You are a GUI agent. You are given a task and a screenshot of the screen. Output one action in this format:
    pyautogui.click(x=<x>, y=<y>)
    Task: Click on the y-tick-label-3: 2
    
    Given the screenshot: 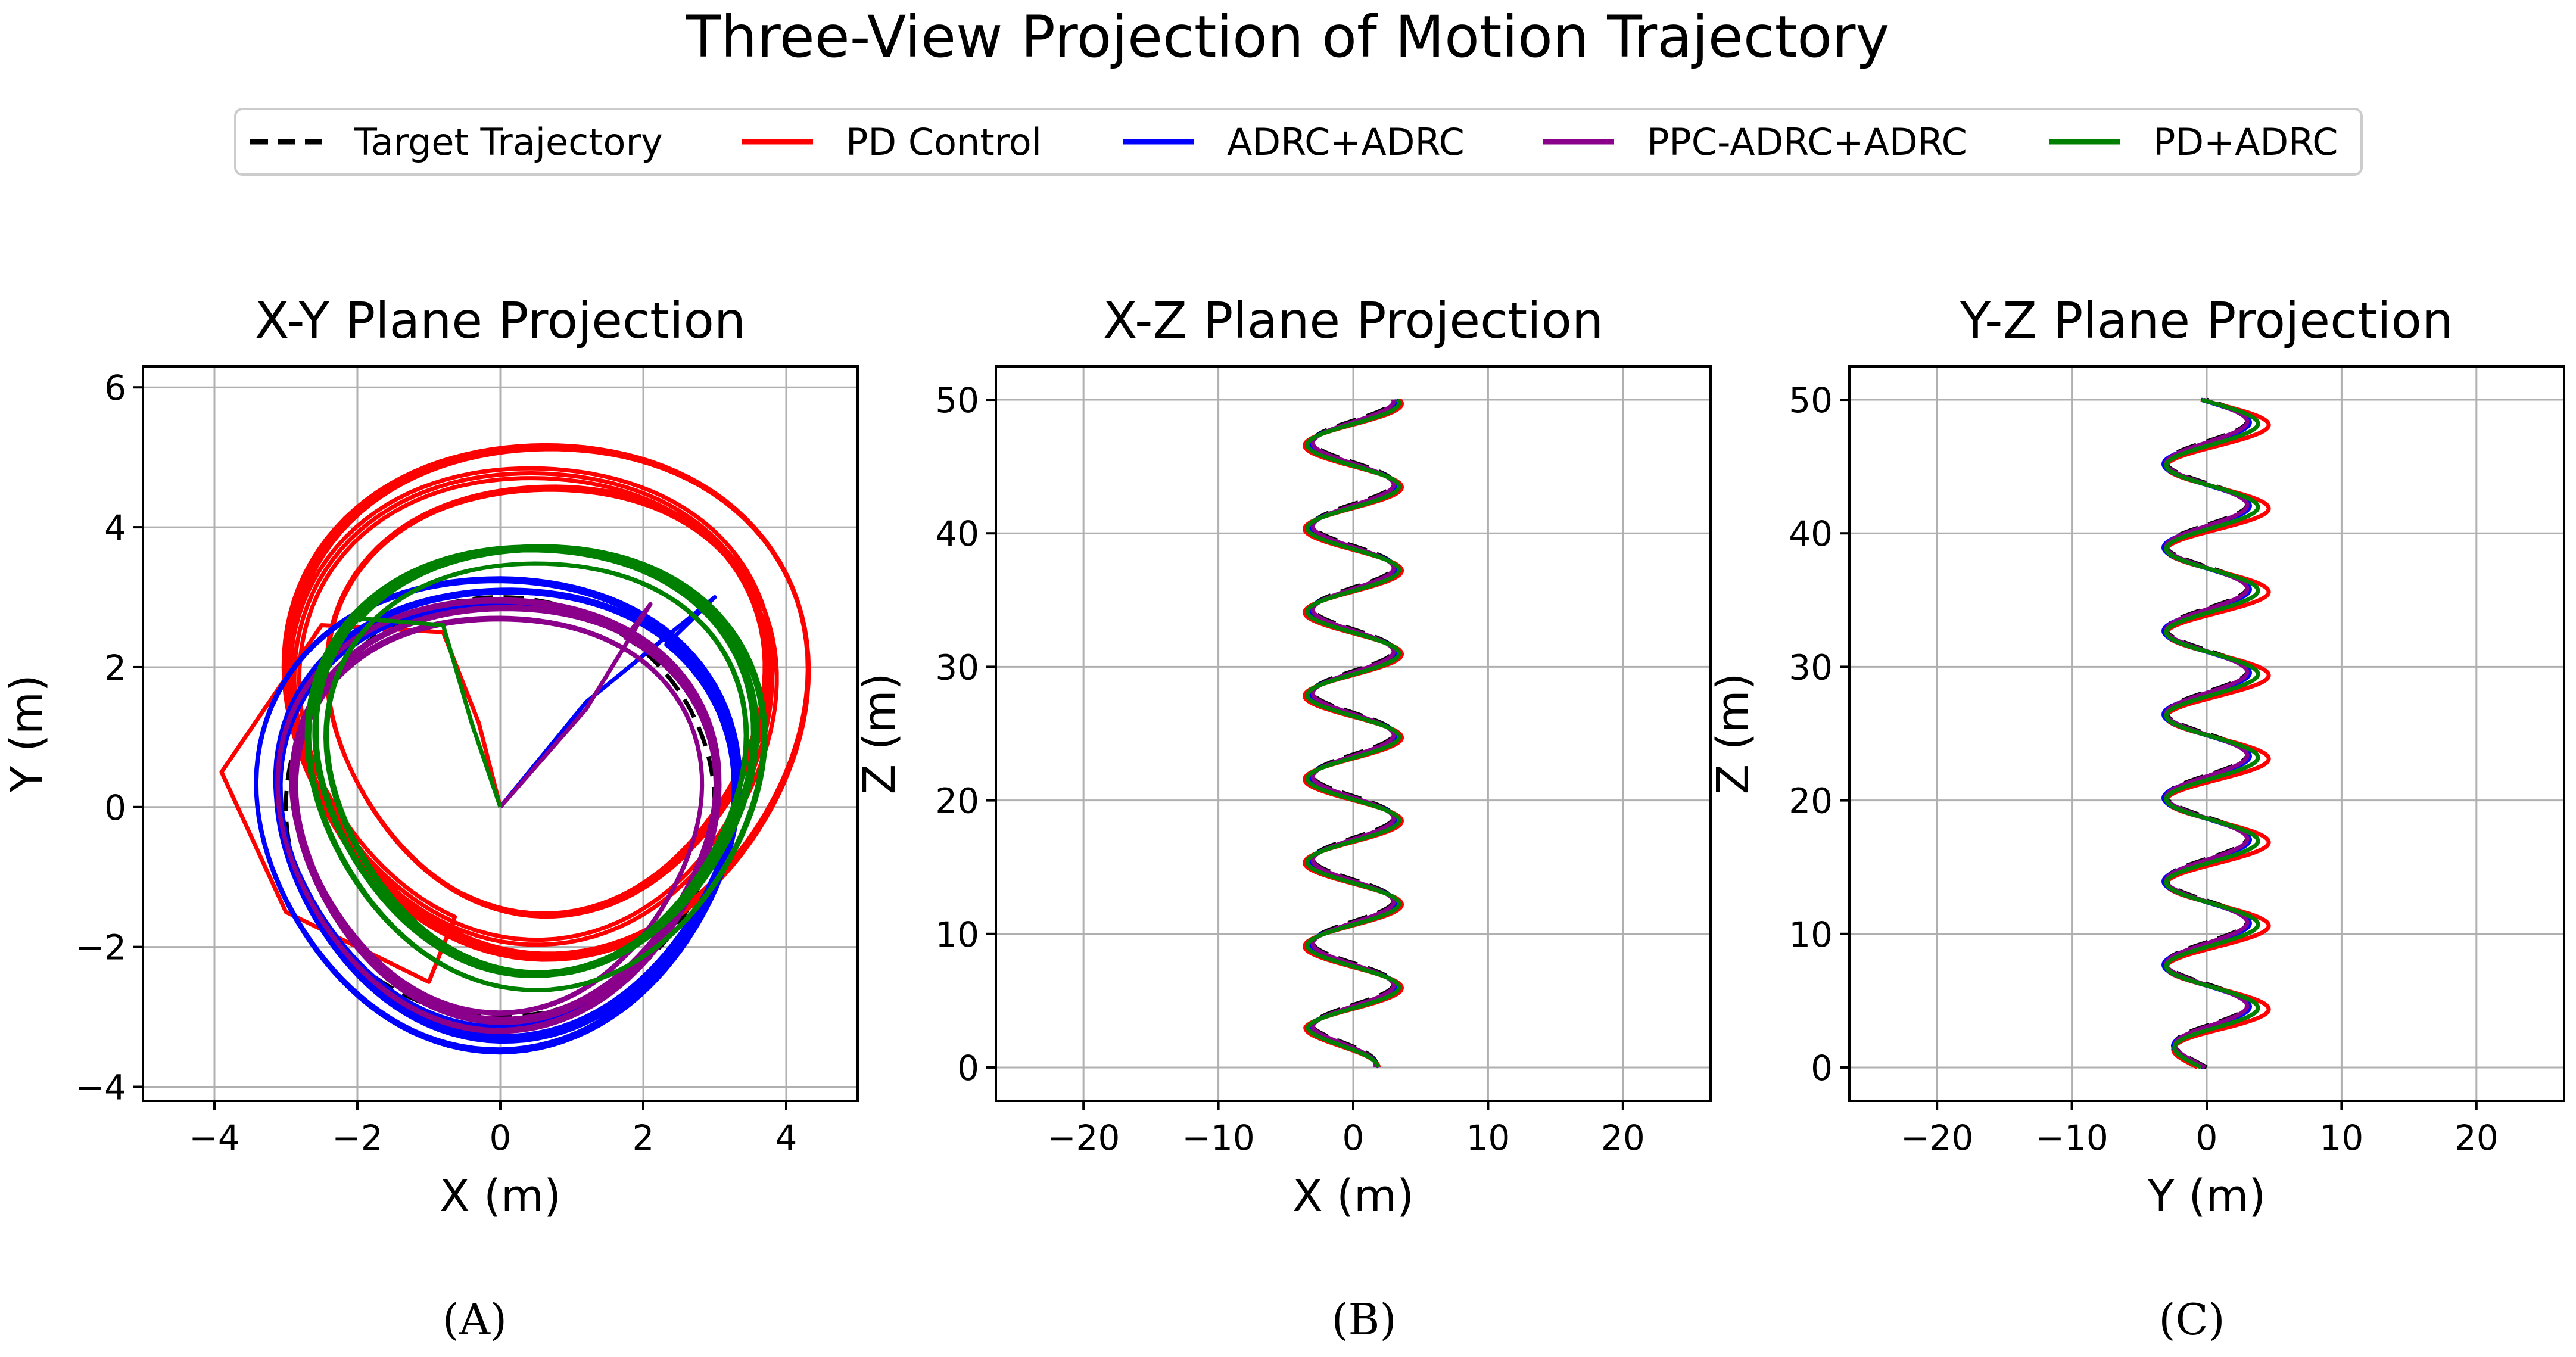 What is the action you would take?
    pyautogui.click(x=115, y=668)
    